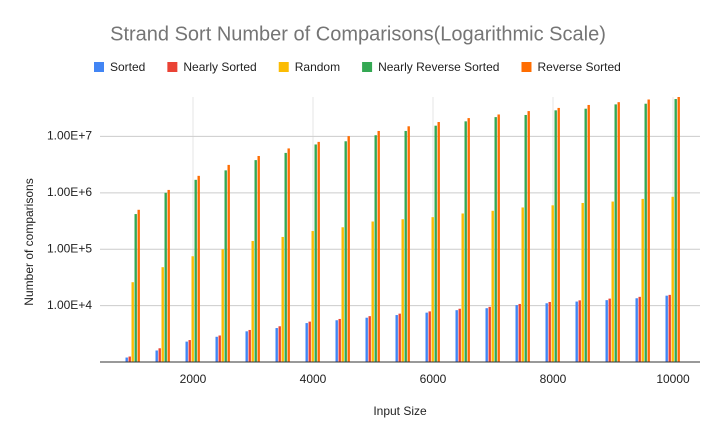 This screenshot has height=443, width=717. What do you see at coordinates (69, 305) in the screenshot?
I see `y-tick-label: 1.00E+4` at bounding box center [69, 305].